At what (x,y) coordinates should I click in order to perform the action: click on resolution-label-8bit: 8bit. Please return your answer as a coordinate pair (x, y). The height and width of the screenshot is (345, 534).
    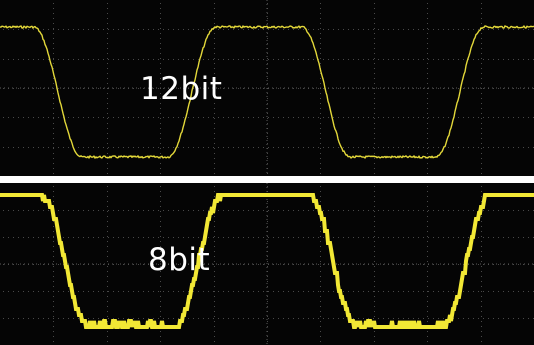
    Looking at the image, I should click on (179, 260).